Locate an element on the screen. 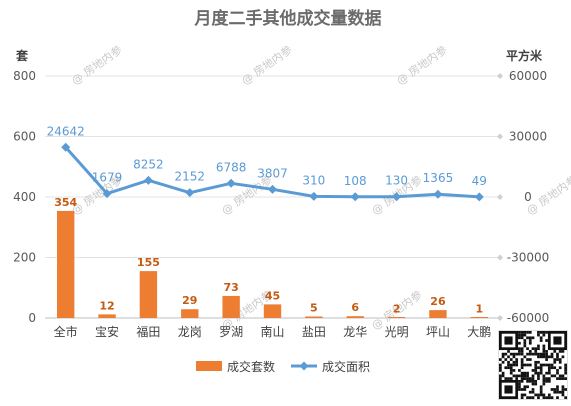 The width and height of the screenshot is (571, 406). line-data-label: 2152 is located at coordinates (189, 177).